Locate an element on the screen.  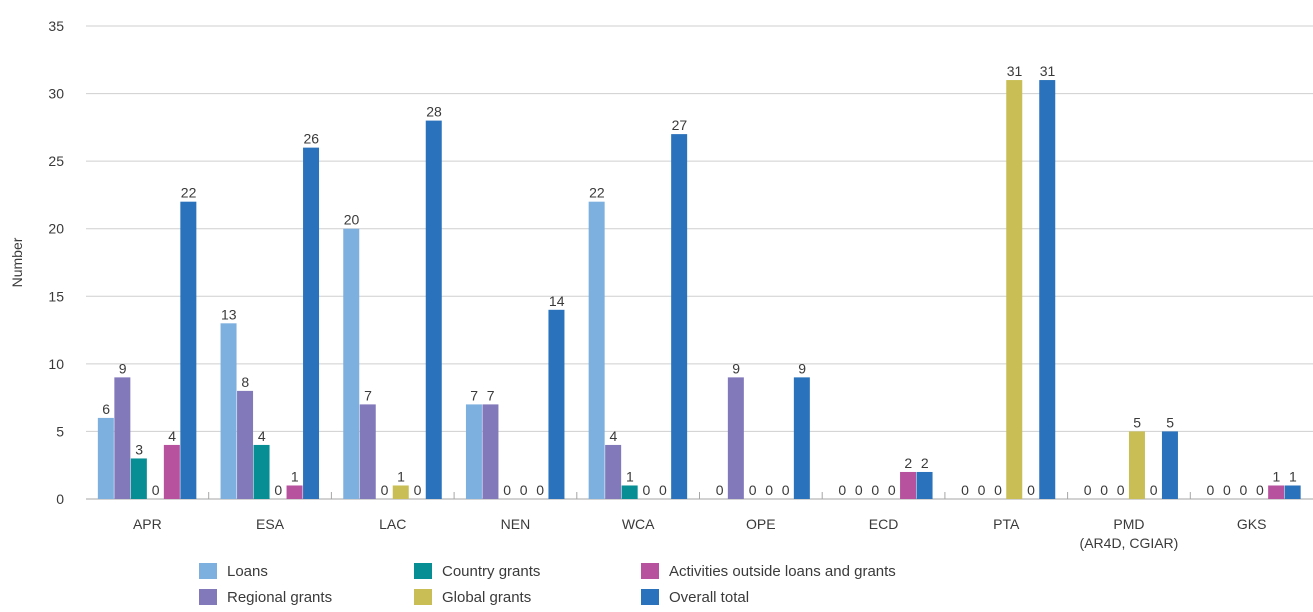
data-label: 28 is located at coordinates (434, 112).